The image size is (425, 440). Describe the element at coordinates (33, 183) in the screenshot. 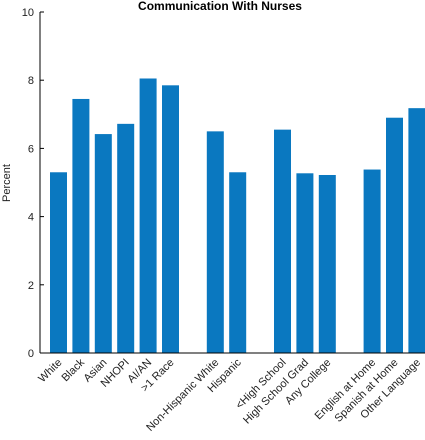

I see `y-axis: 0 2 4 6 8 10` at that location.